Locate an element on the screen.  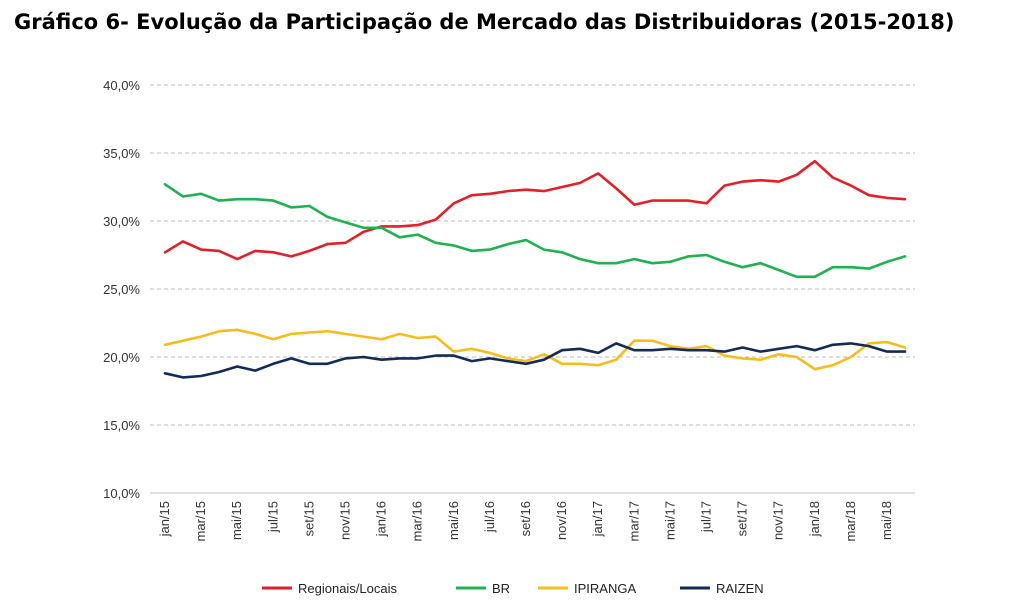
x-tick-label: jul/15 is located at coordinates (272, 517).